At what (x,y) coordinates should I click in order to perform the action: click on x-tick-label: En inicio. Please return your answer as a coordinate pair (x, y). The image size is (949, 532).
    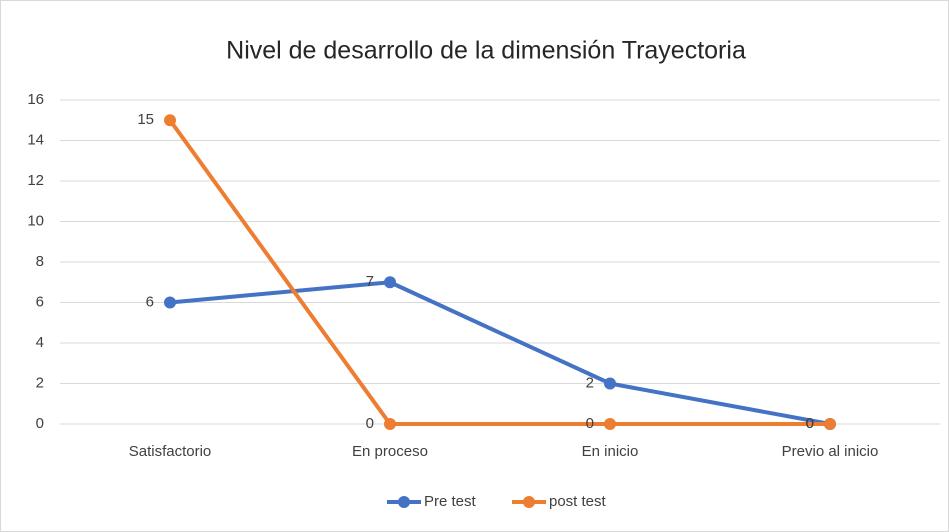
    Looking at the image, I should click on (610, 451).